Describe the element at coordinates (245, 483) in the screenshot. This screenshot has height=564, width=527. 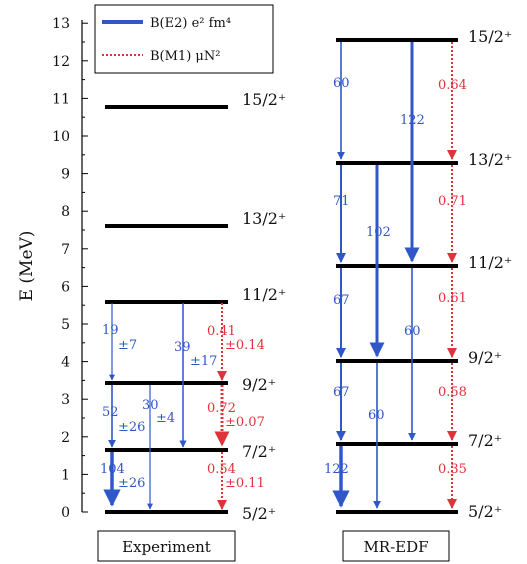
I see `exp-m1-err-054: ±0.11` at that location.